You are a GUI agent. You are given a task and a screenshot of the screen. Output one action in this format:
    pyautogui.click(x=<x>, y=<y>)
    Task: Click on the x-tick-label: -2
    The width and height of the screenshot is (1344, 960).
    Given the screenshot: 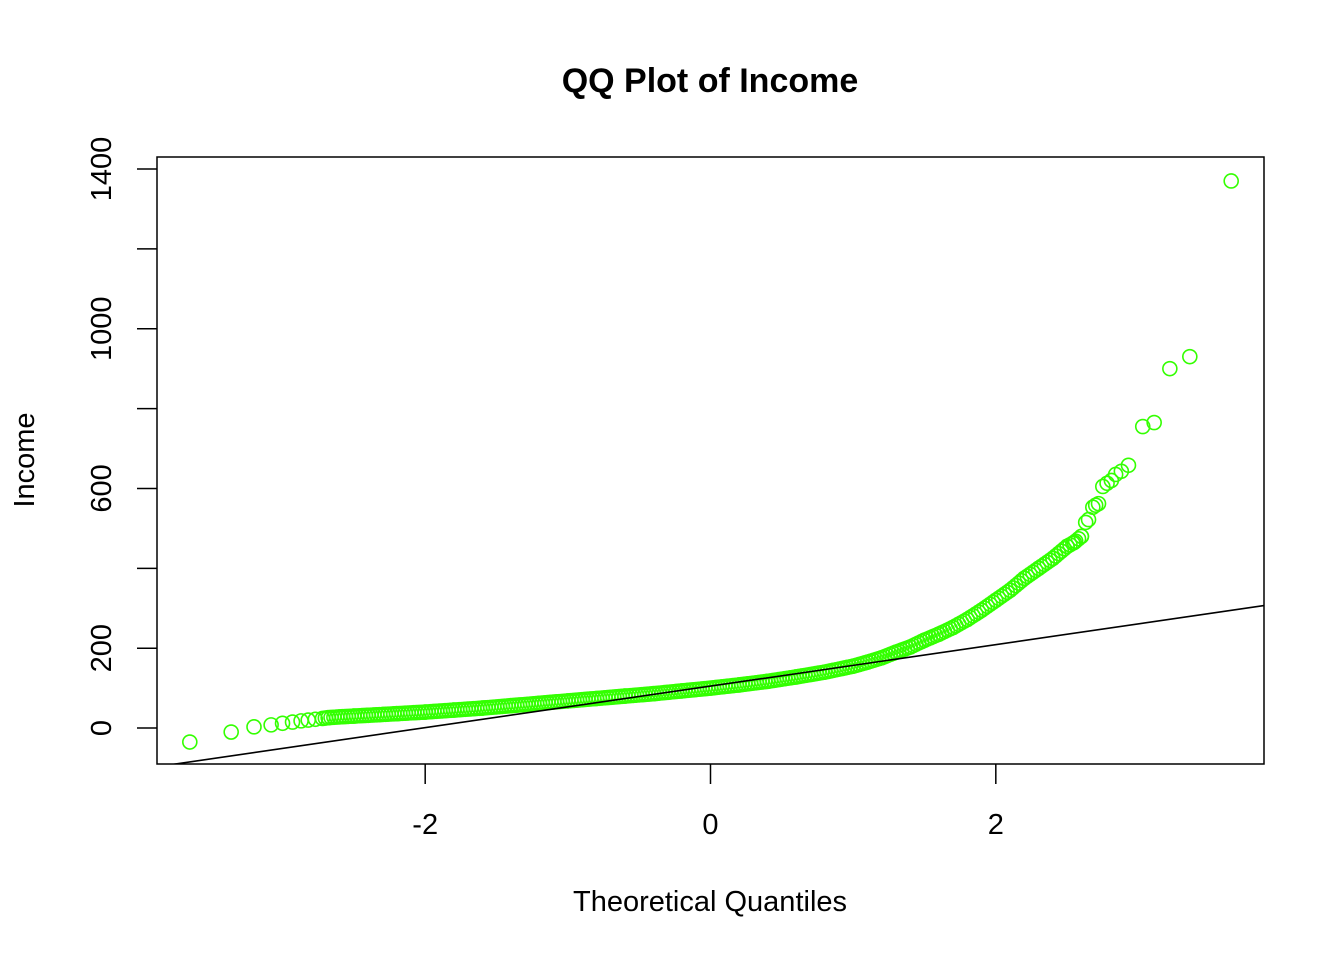 What is the action you would take?
    pyautogui.click(x=425, y=825)
    